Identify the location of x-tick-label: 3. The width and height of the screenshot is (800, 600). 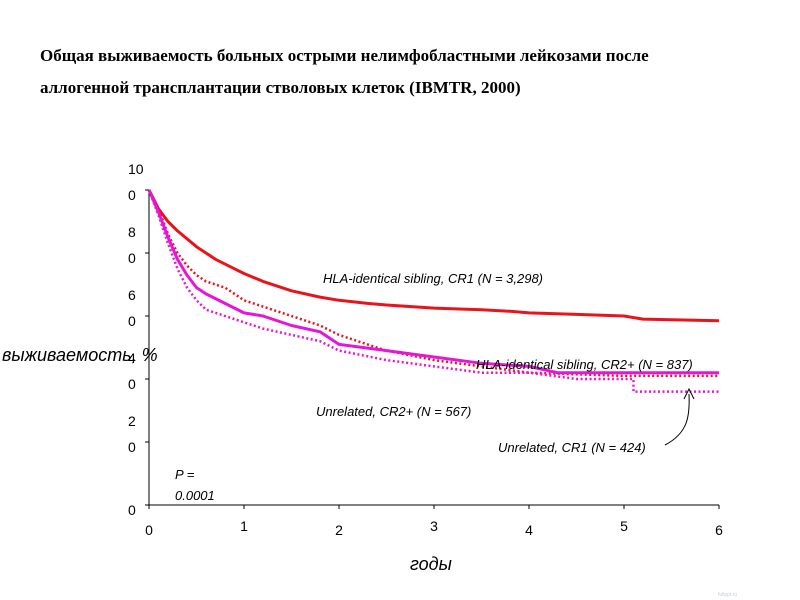
(434, 526).